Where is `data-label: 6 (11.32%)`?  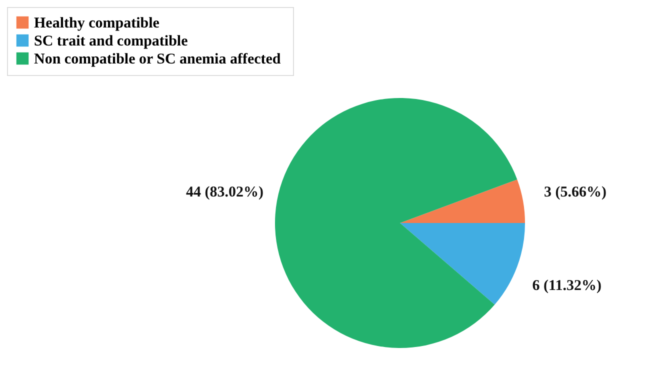 data-label: 6 (11.32%) is located at coordinates (567, 286).